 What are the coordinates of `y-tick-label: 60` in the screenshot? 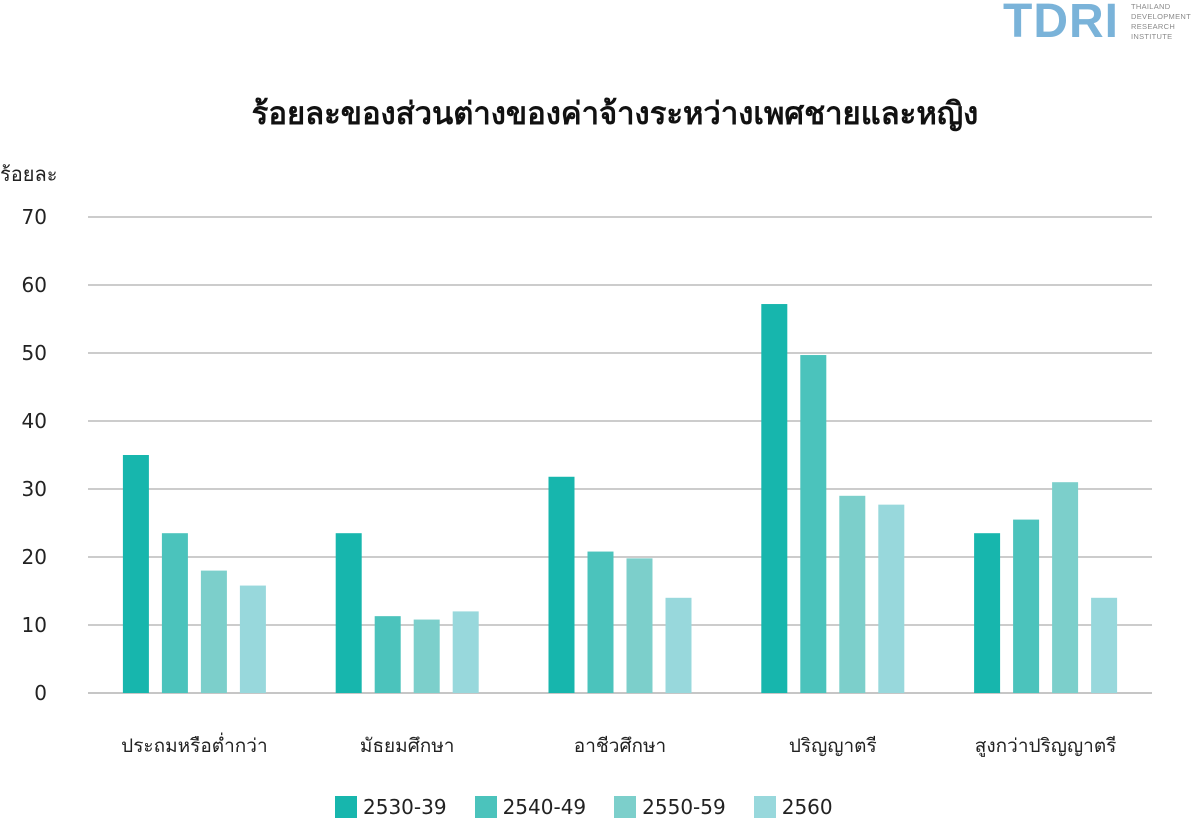 It's located at (34, 285).